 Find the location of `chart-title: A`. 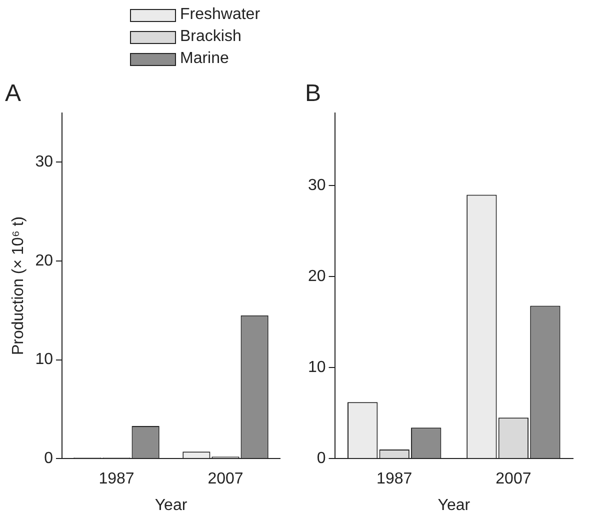

chart-title: A is located at coordinates (13, 94).